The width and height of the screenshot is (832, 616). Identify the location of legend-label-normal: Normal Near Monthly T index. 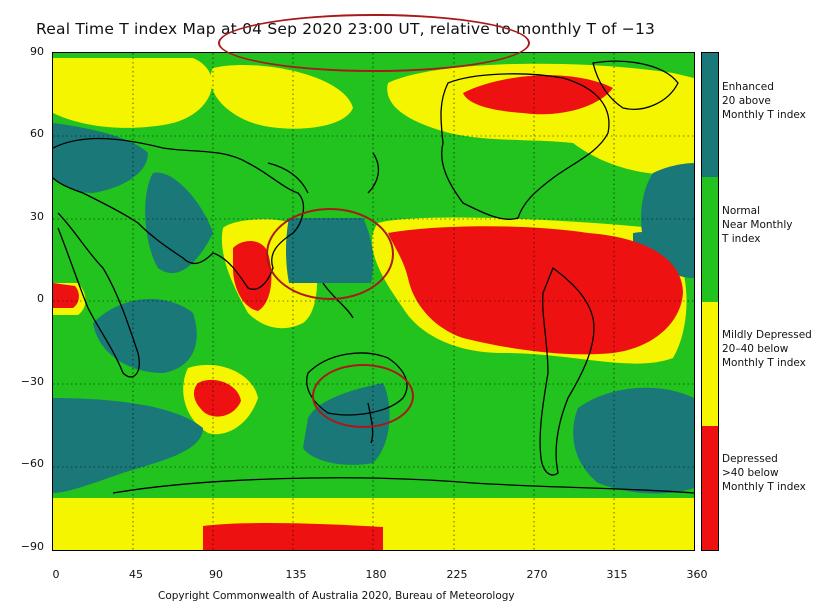
(757, 225).